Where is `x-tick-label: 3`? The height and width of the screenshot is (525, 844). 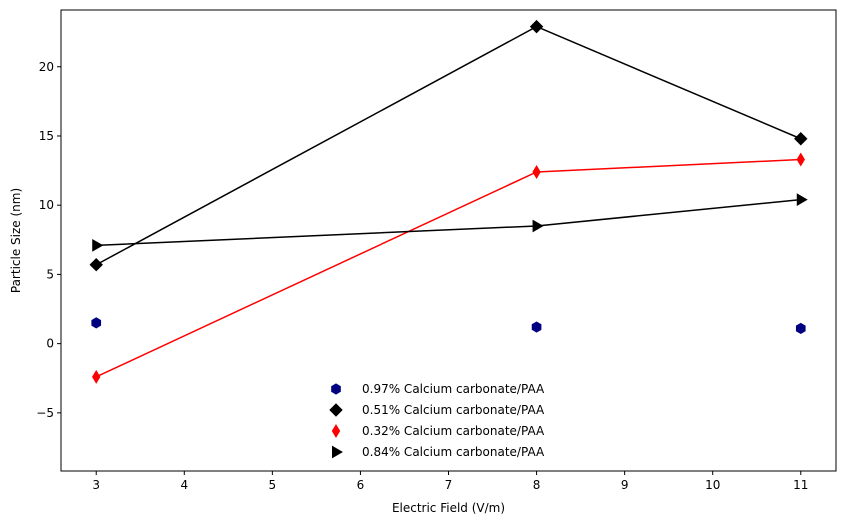
x-tick-label: 3 is located at coordinates (96, 485).